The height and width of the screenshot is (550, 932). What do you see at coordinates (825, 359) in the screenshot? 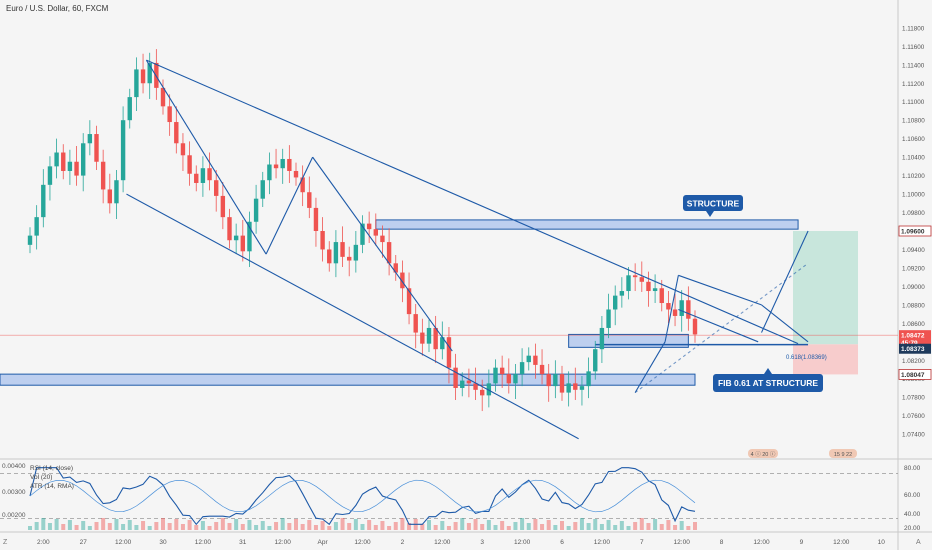
I see `stop-box` at bounding box center [825, 359].